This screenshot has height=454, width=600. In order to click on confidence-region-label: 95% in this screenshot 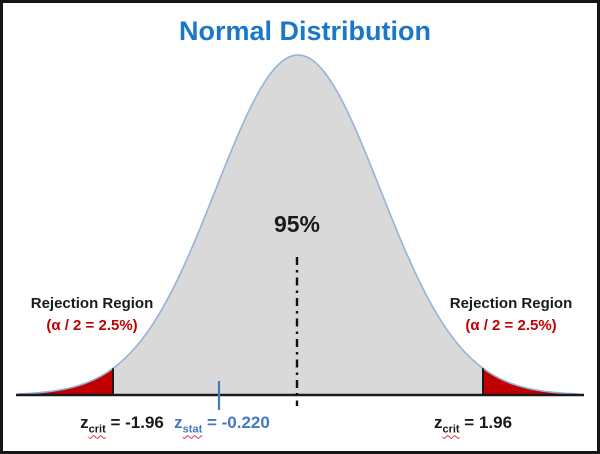, I will do `click(297, 224)`.